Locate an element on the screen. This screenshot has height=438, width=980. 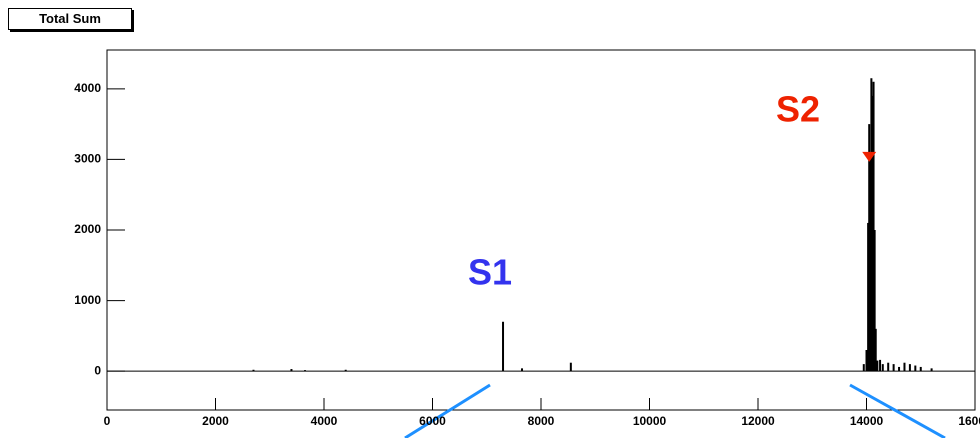
x-tick-label: 4000 is located at coordinates (324, 421).